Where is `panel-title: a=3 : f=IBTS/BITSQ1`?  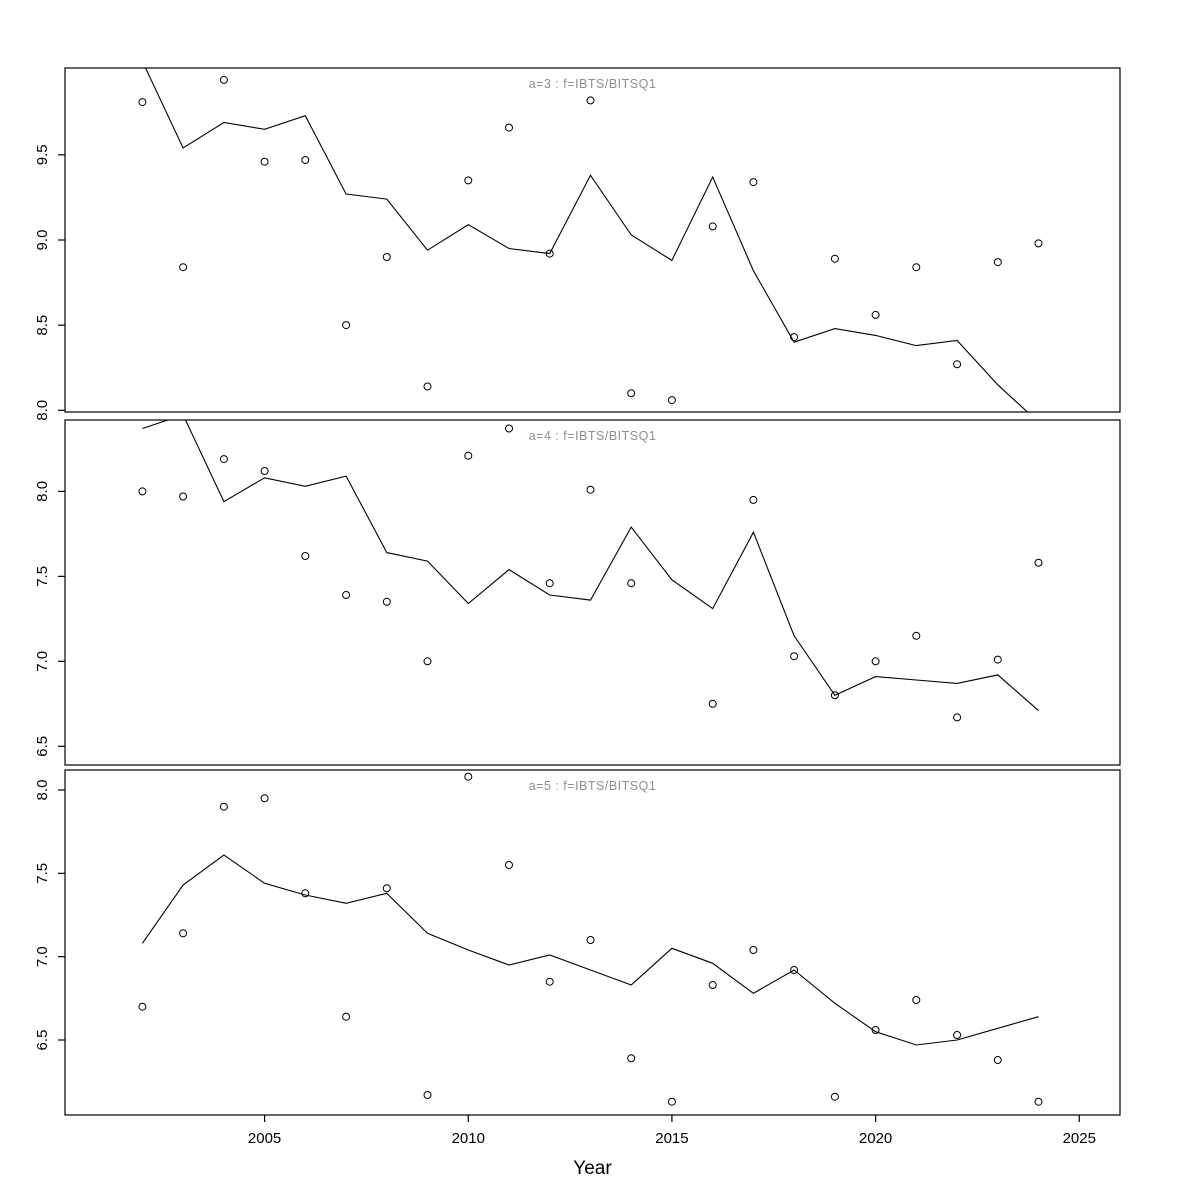
panel-title: a=3 : f=IBTS/BITSQ1 is located at coordinates (593, 84).